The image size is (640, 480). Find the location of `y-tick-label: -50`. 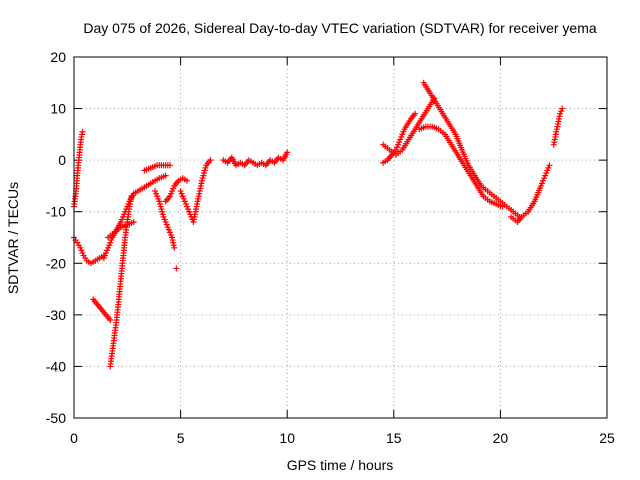

y-tick-label: -50 is located at coordinates (56, 418).